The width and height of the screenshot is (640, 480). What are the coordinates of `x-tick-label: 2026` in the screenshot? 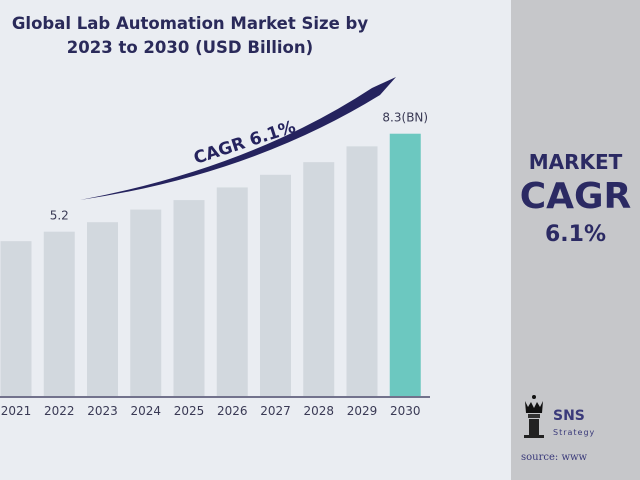 It's located at (232, 411).